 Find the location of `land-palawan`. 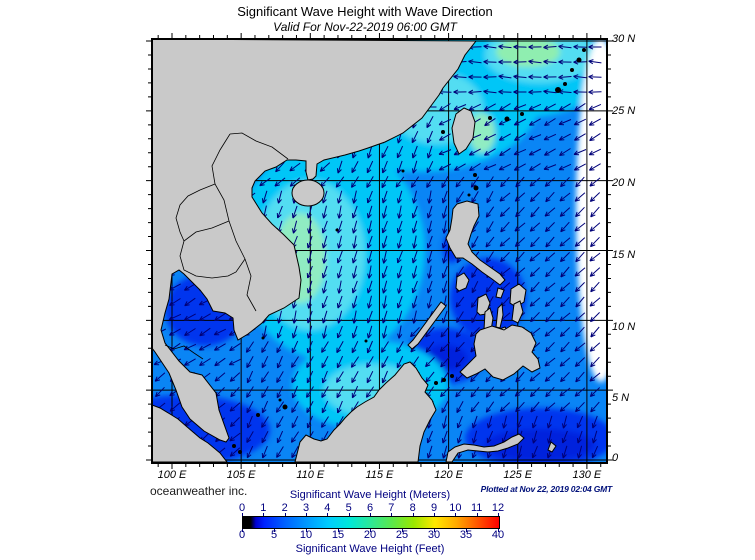

land-palawan is located at coordinates (427, 325).